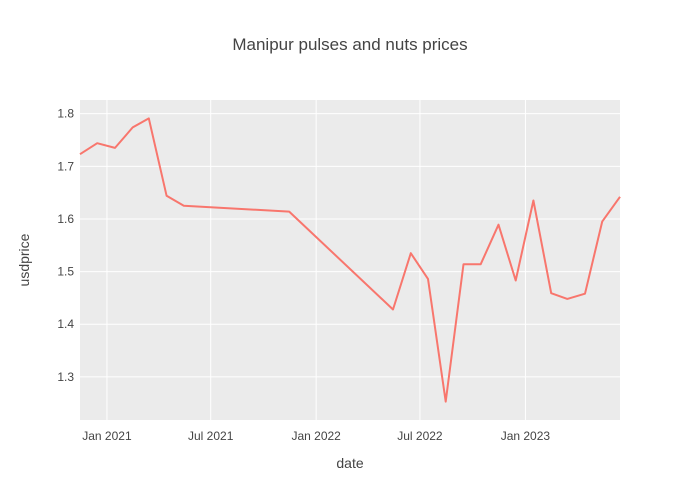  What do you see at coordinates (349, 463) in the screenshot?
I see `x-axis-title: date` at bounding box center [349, 463].